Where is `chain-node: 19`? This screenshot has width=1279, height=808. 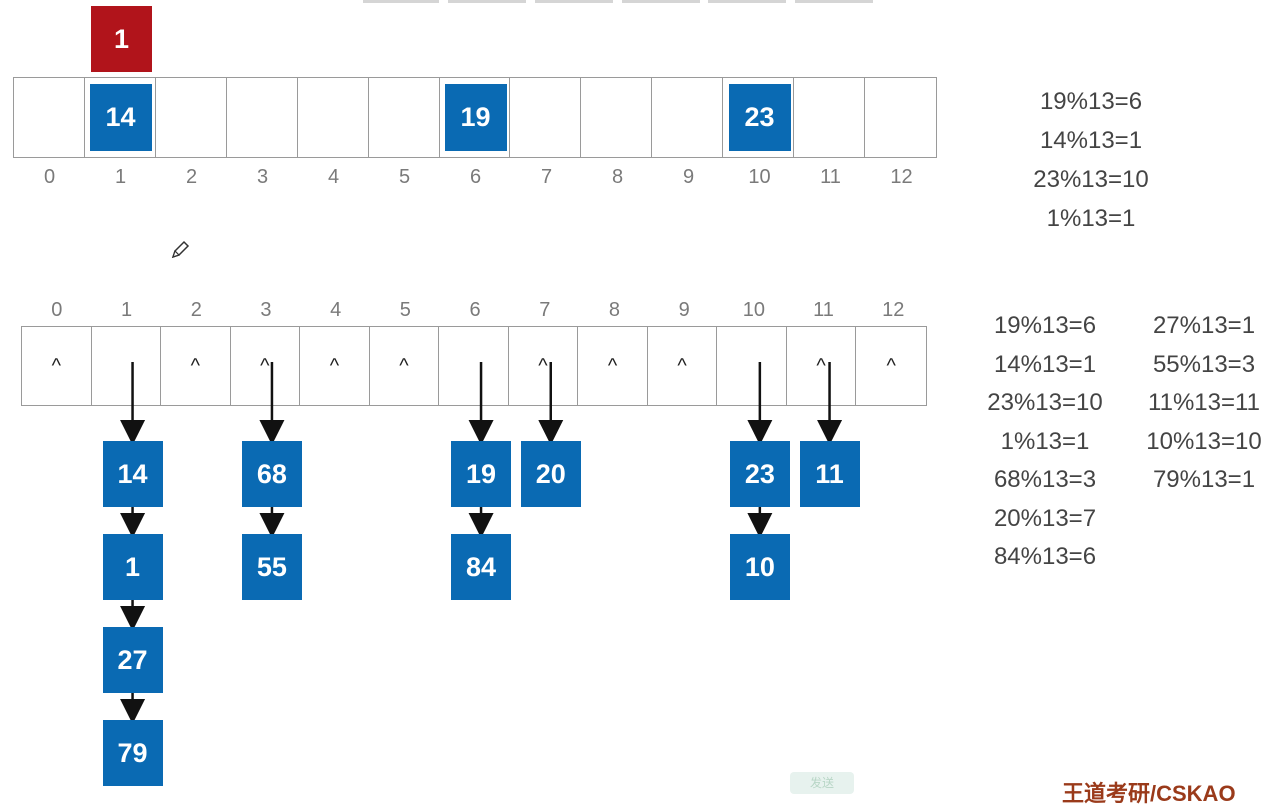
chain-node: 19 is located at coordinates (481, 474).